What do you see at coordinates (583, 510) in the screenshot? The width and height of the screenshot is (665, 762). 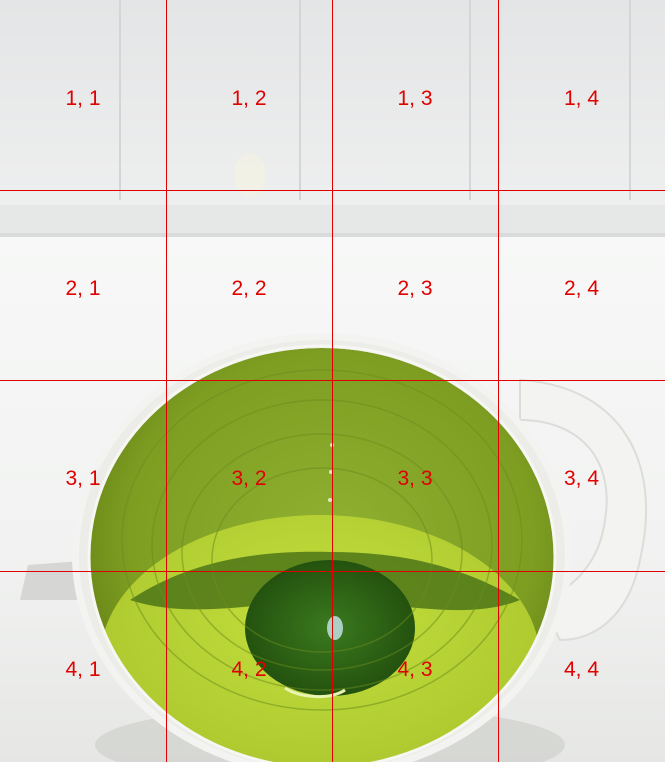 I see `cup-handle` at bounding box center [583, 510].